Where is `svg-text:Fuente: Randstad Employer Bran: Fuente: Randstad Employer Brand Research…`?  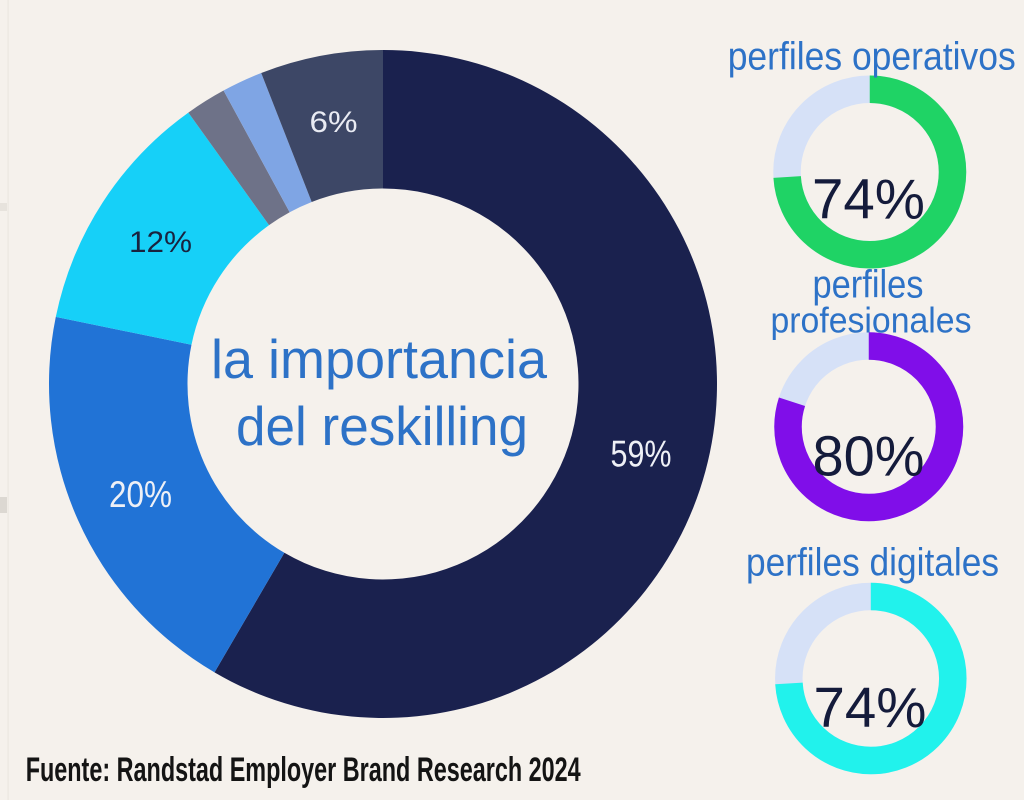 svg-text:Fuente: Randstad Employer Bran: Fuente: Randstad Employer Brand Research… is located at coordinates (303, 770).